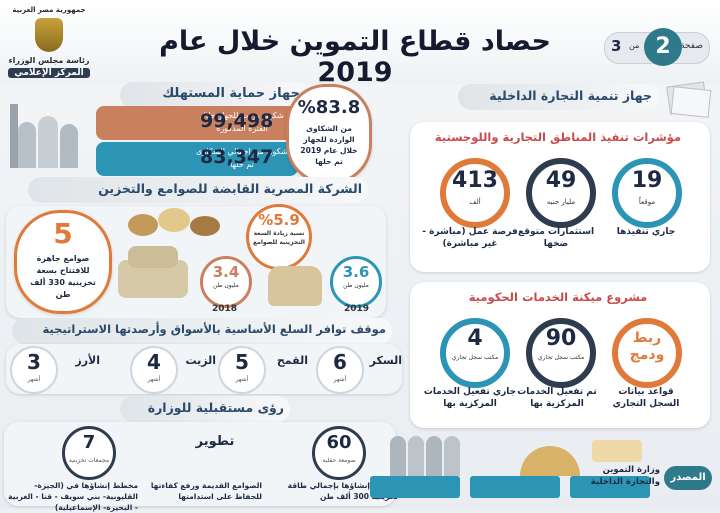 Image resolution: width=720 pixels, height=513 pixels. Describe the element at coordinates (340, 379) in the screenshot. I see `commodity-sugar-unit: أشهر` at that location.